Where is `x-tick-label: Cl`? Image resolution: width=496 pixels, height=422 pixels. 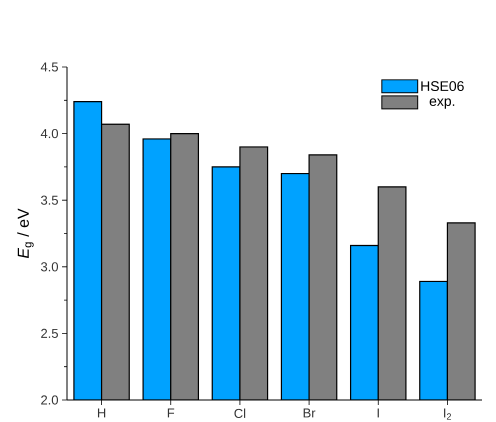
x-tick-label: Cl is located at coordinates (240, 413).